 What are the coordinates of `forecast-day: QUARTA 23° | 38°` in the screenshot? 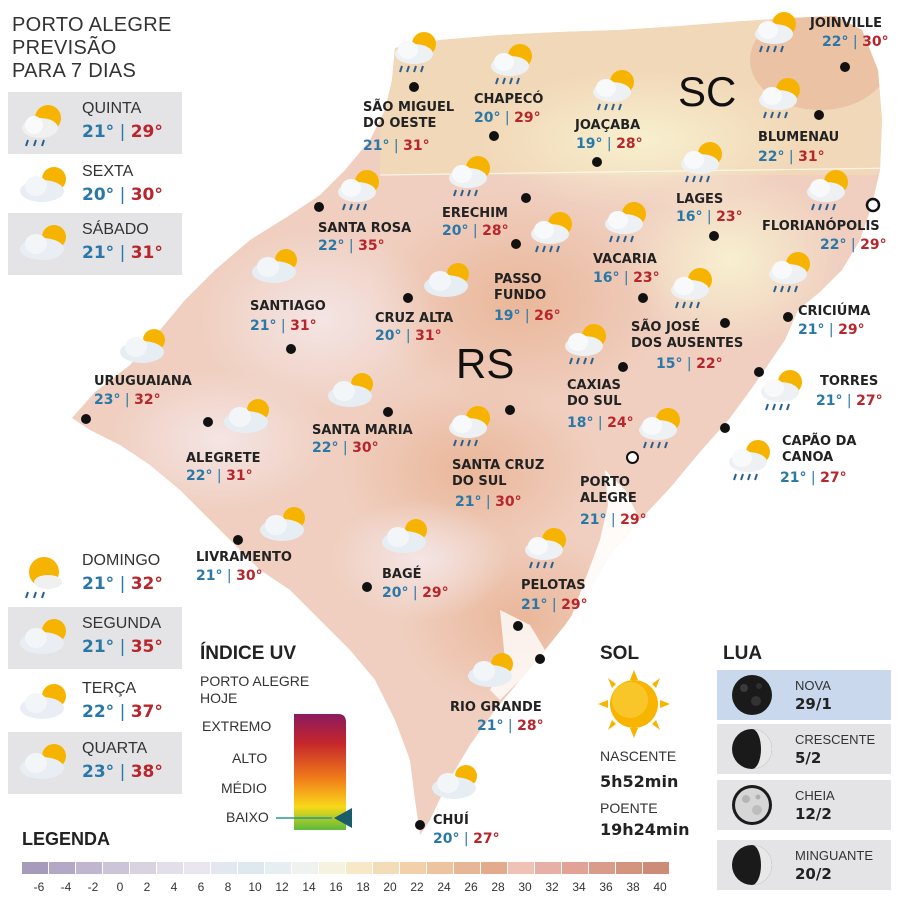 It's located at (95, 763).